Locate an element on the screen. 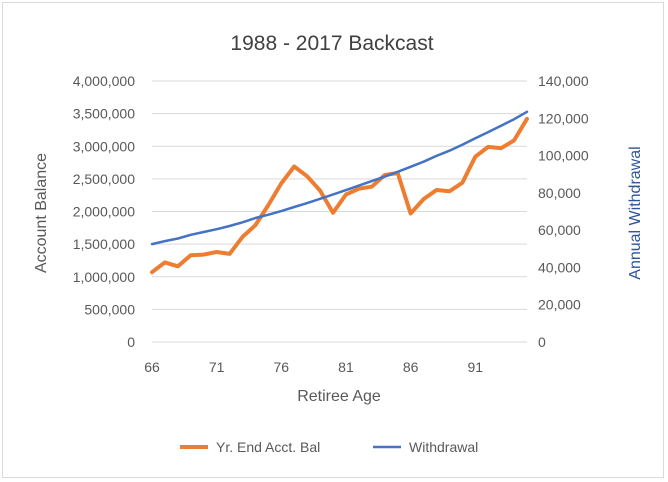  y-tick-label: 4,000,000 is located at coordinates (104, 81).